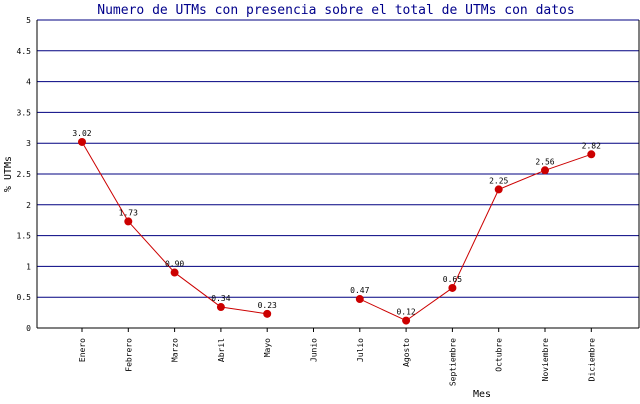 The height and width of the screenshot is (404, 640). Describe the element at coordinates (482, 394) in the screenshot. I see `x-axis-label: Mes` at that location.